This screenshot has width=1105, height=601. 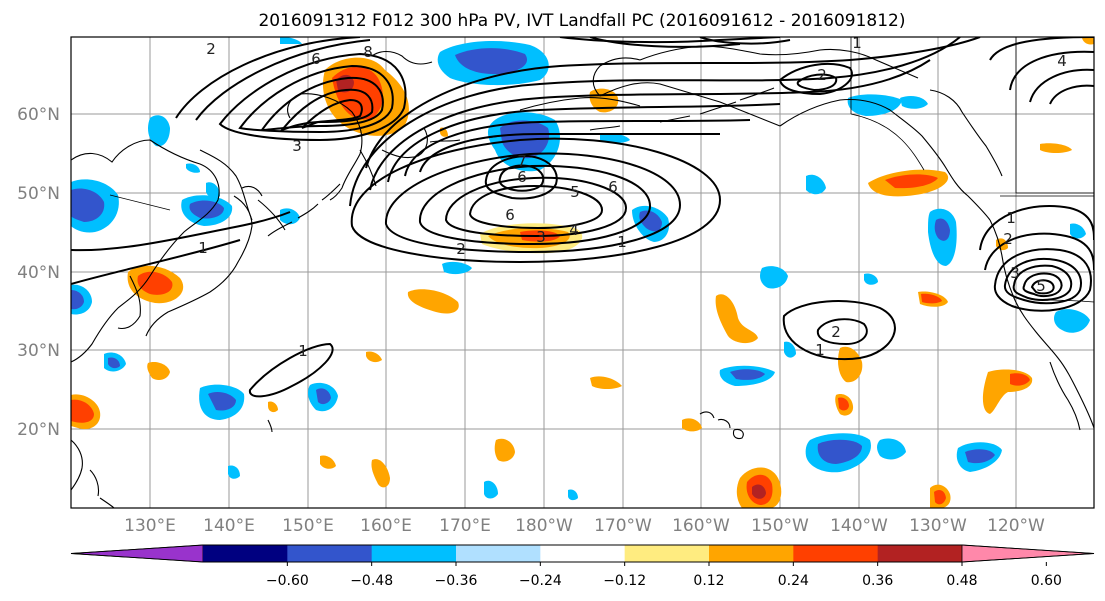 What do you see at coordinates (708, 581) in the screenshot?
I see `colorbar-tick-label: 0.12` at bounding box center [708, 581].